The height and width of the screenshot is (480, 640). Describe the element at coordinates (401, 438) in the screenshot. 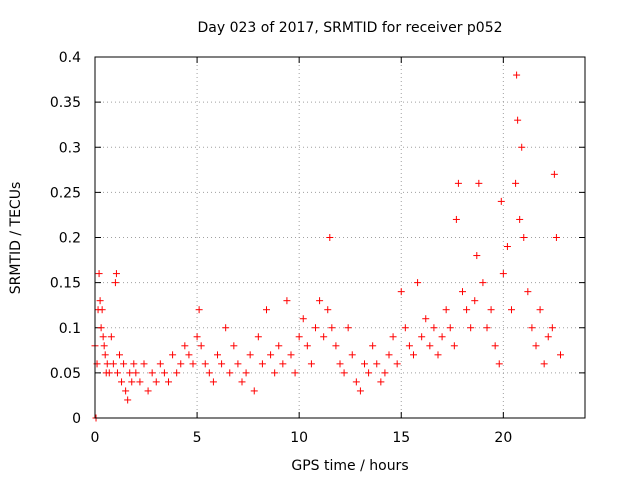

I see `x-tick-label: 15` at that location.